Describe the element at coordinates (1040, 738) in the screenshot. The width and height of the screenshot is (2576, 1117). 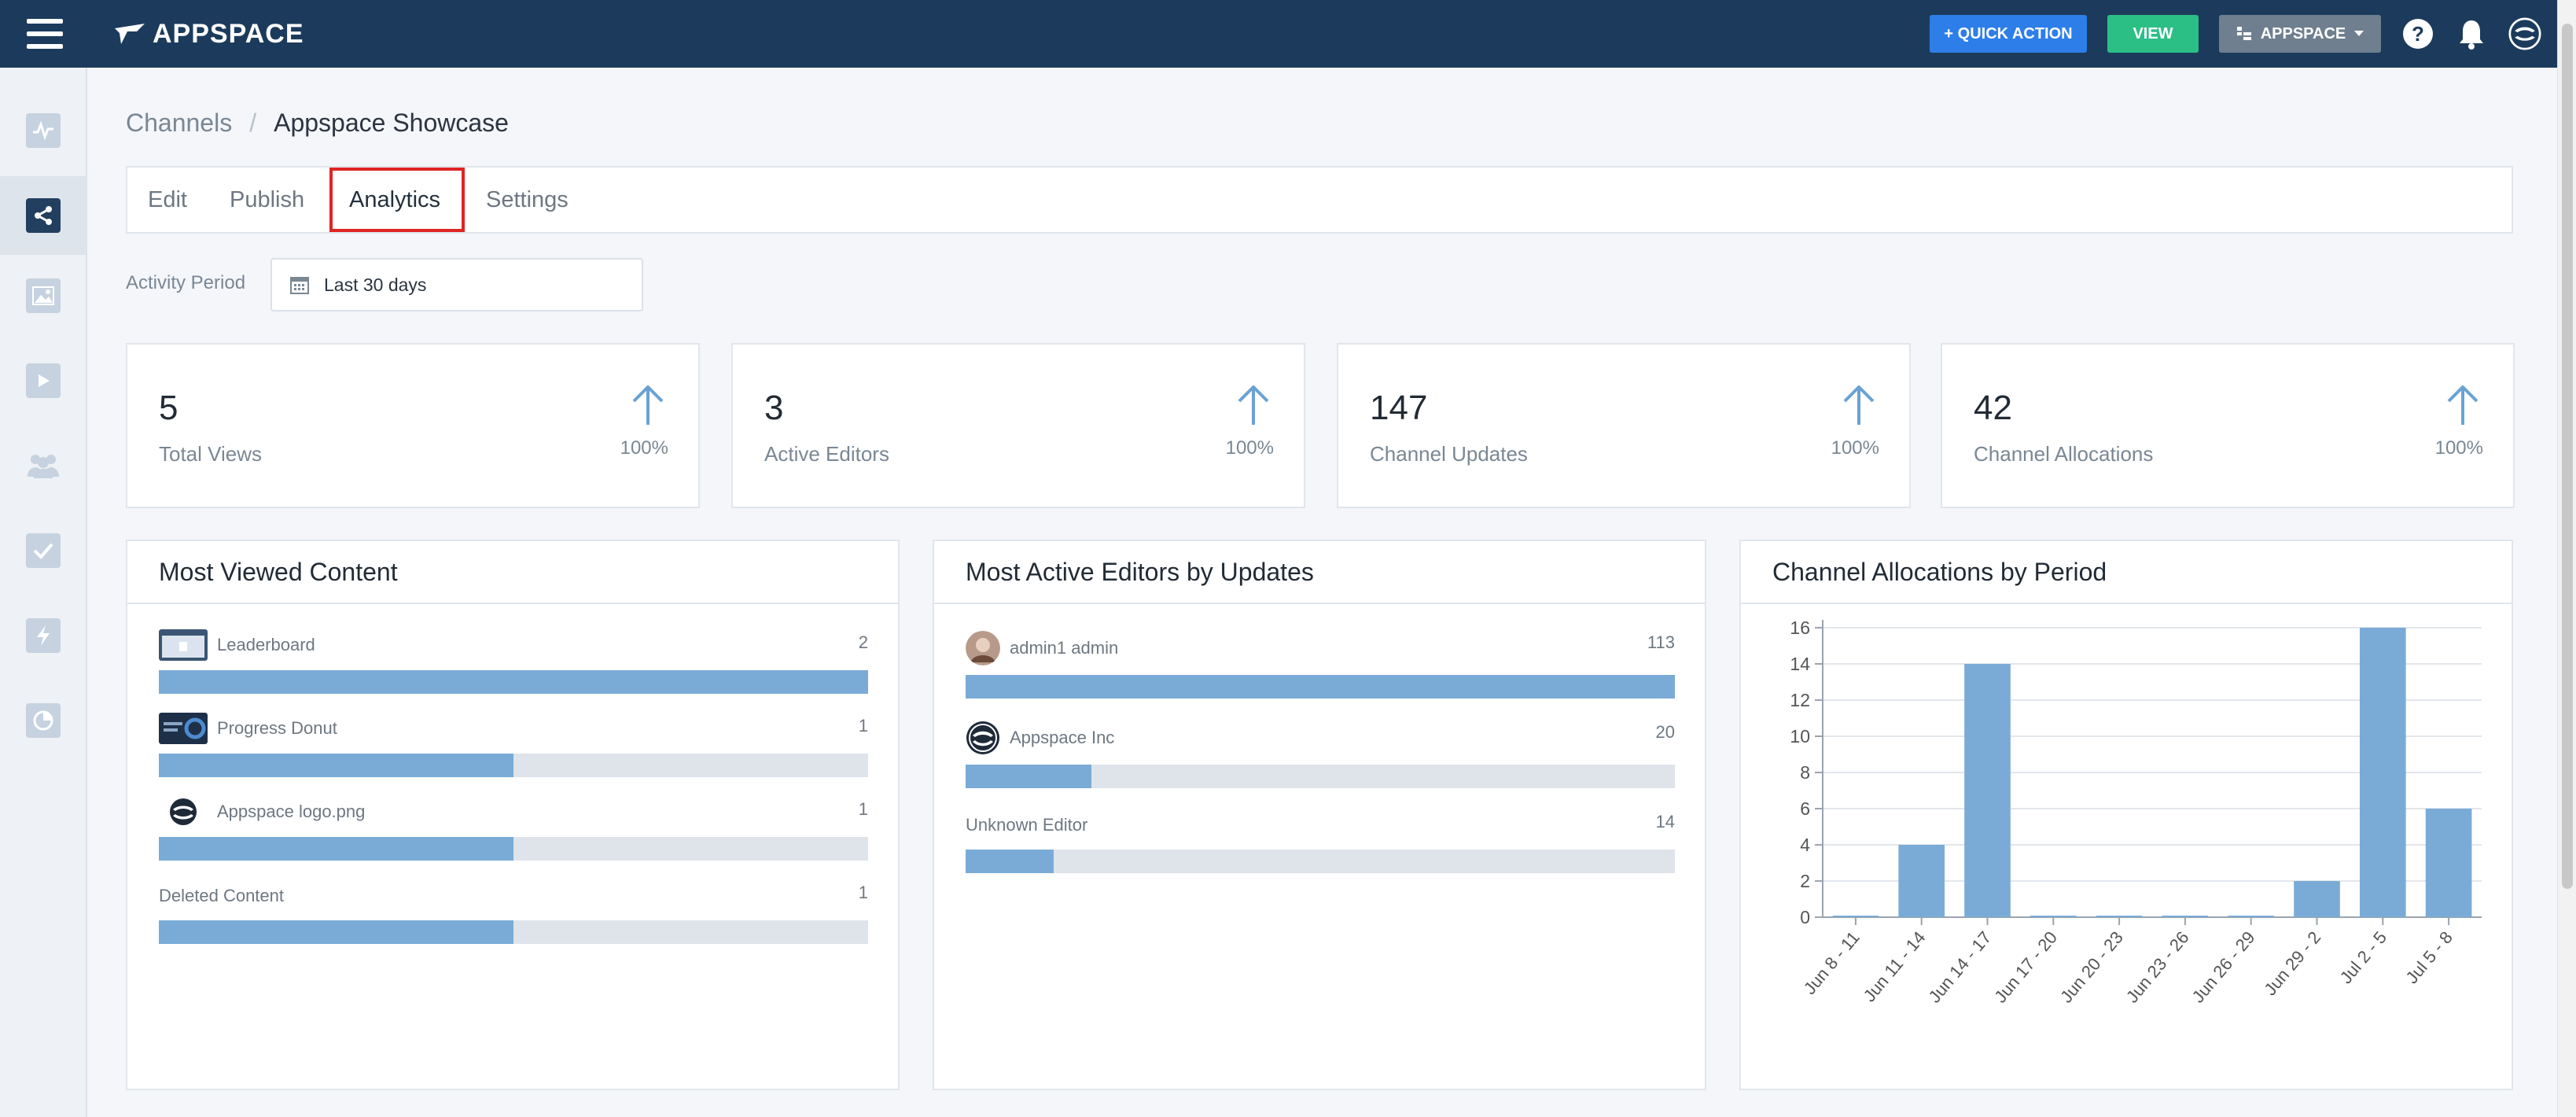
I see `list-item-label: Appspace Inc` at that location.